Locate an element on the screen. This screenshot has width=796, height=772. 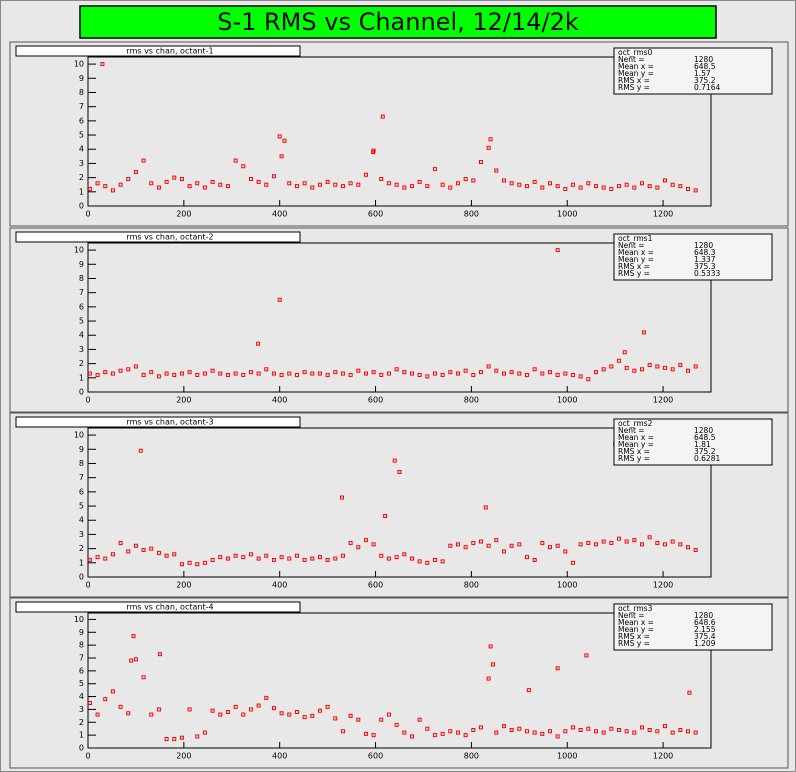
stats-label: Mean y = is located at coordinates (636, 73).